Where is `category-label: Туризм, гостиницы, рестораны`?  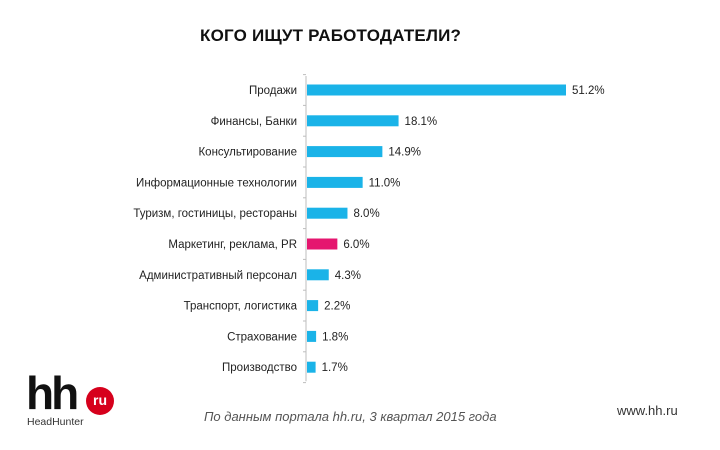
category-label: Туризм, гостиницы, рестораны is located at coordinates (215, 214).